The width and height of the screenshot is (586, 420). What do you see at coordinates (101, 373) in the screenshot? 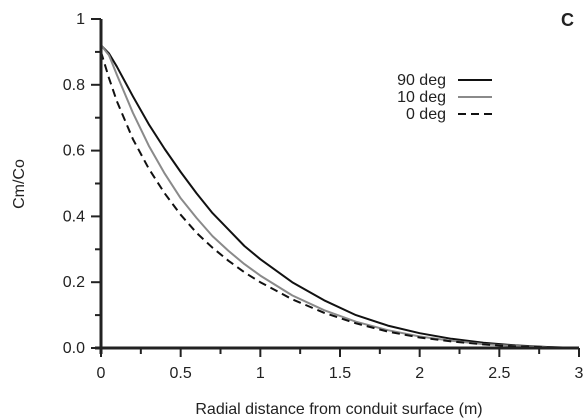
I see `x-tick-label: 0` at bounding box center [101, 373].